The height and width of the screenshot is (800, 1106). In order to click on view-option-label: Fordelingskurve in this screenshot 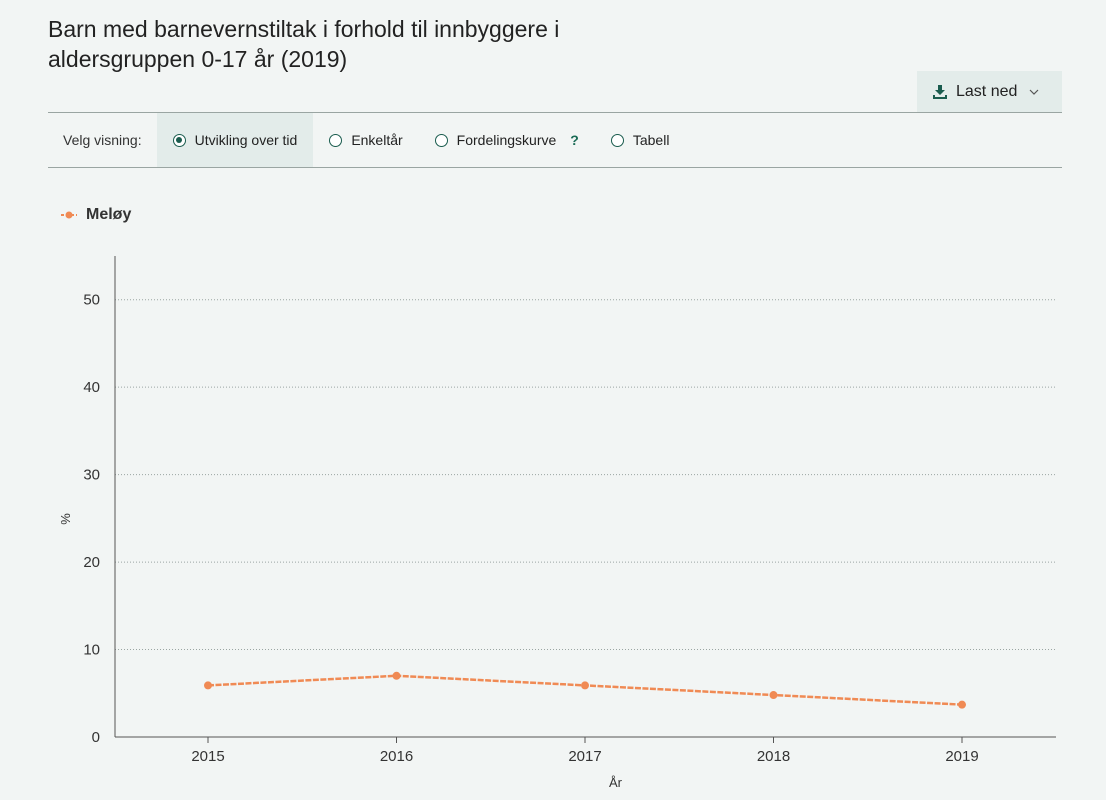, I will do `click(506, 140)`.